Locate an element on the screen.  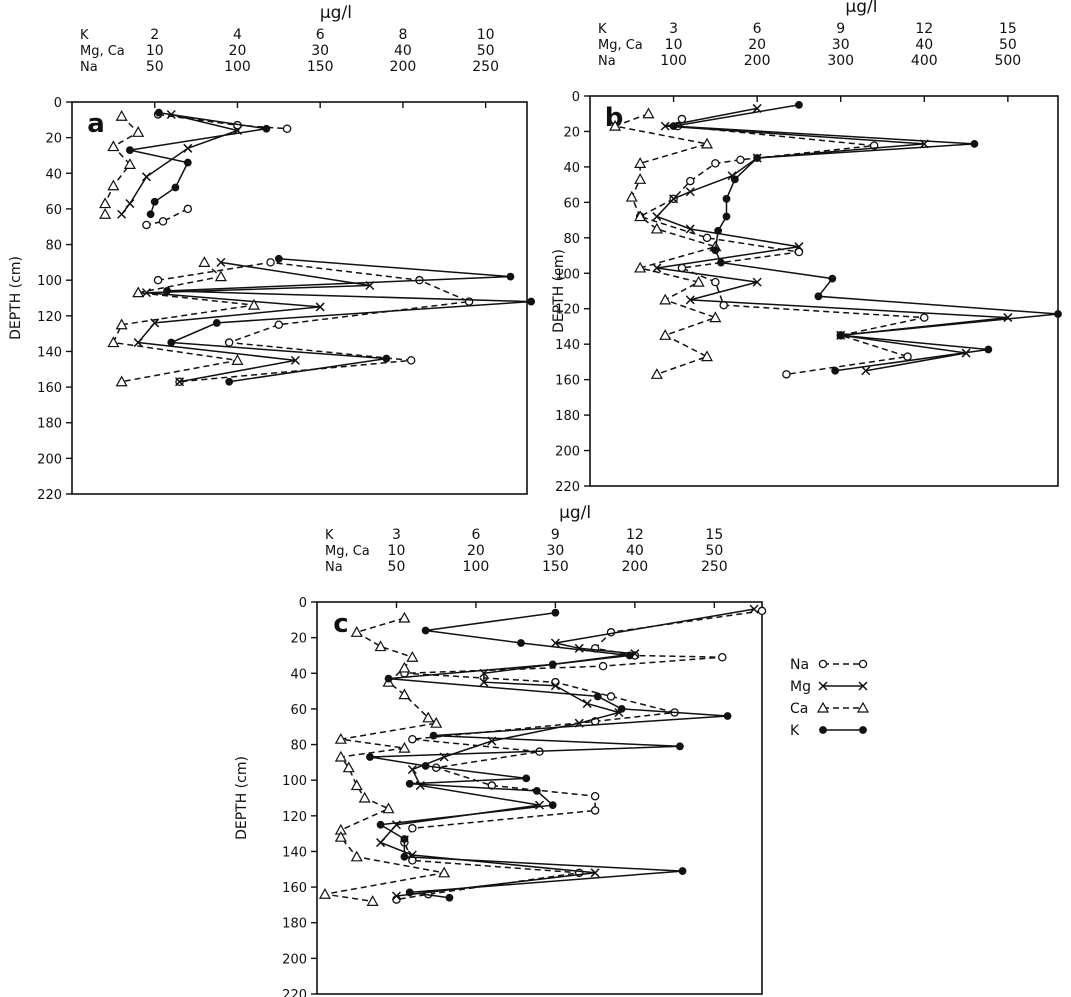
y-tick-label: 160 is located at coordinates (567, 381).